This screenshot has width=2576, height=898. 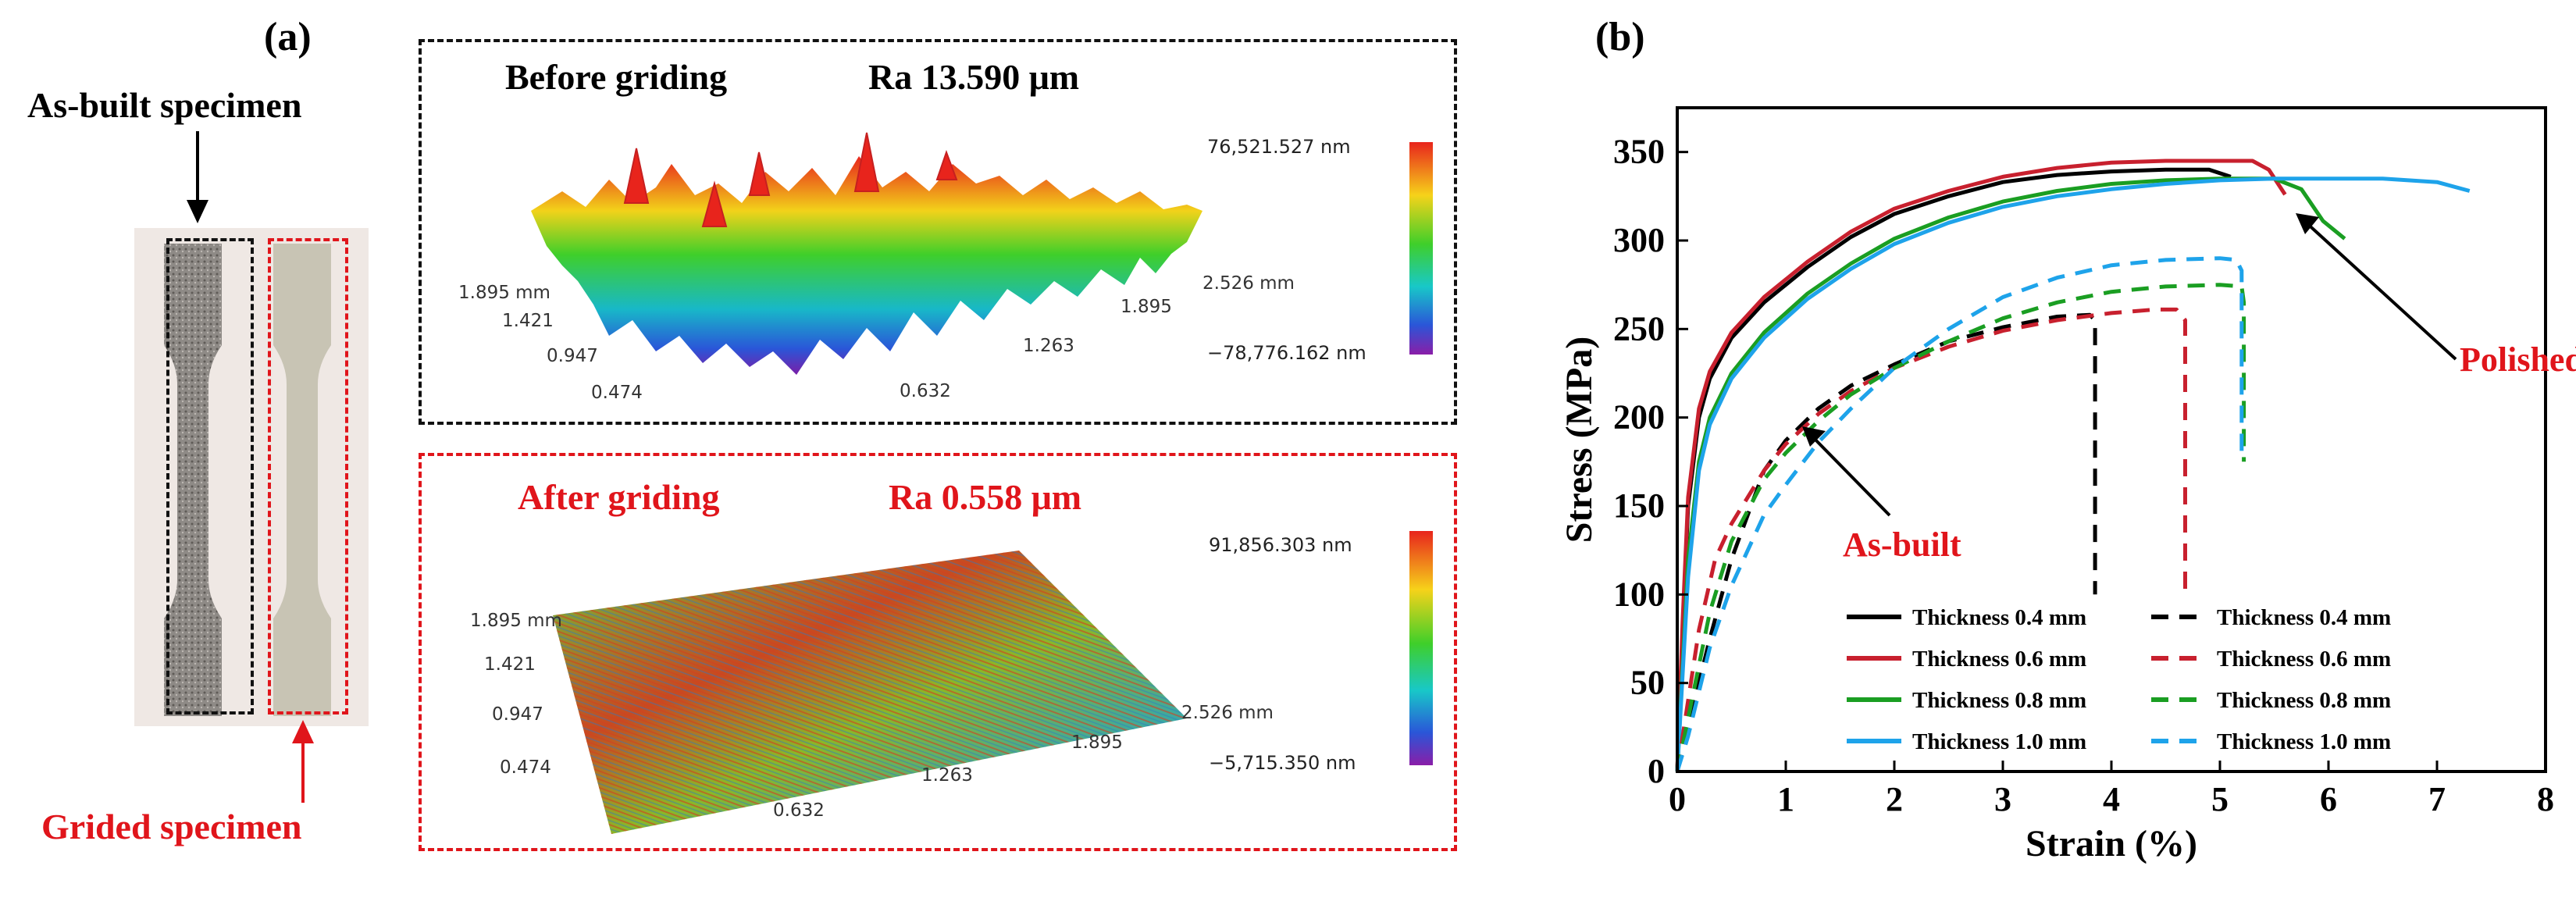 I want to click on grided-specimen-box, so click(x=308, y=476).